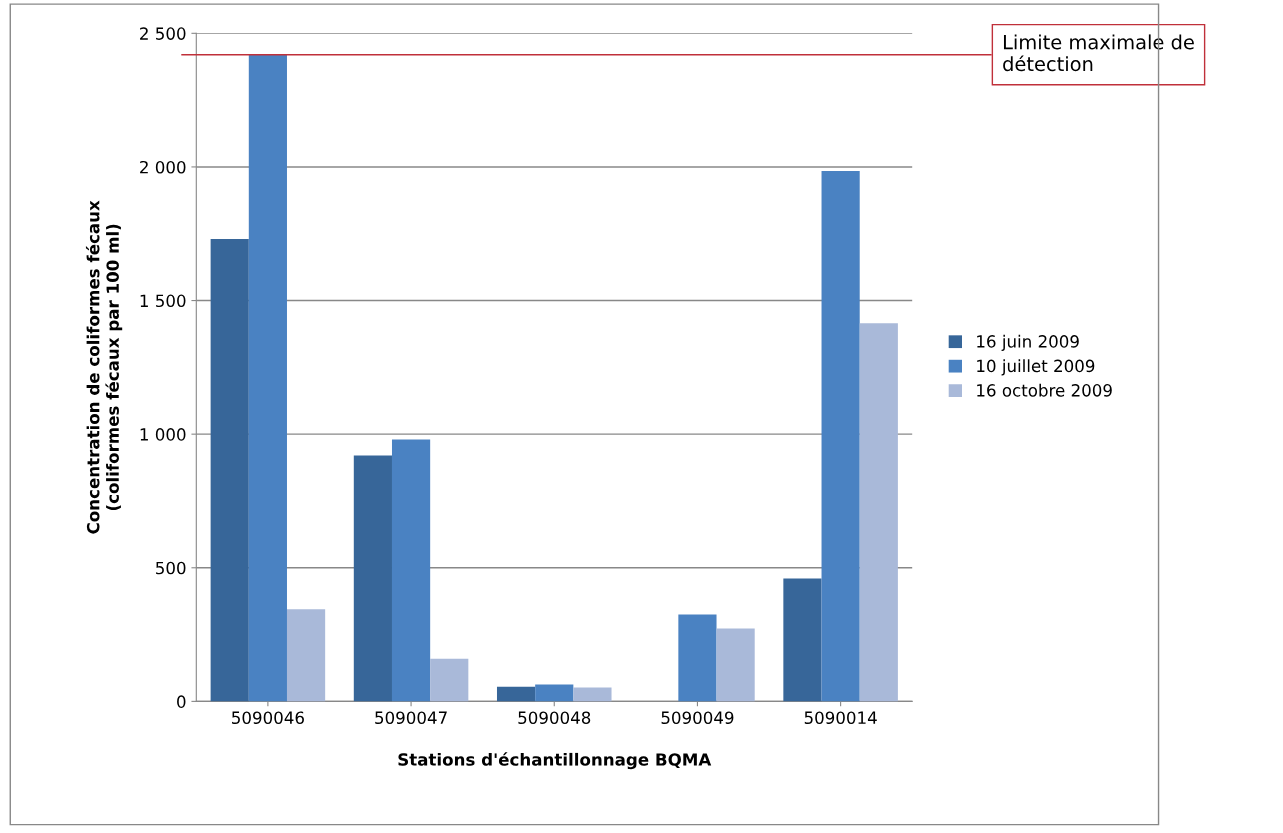 The image size is (1283, 833). I want to click on legend-label: 16 juin 2009, so click(1028, 342).